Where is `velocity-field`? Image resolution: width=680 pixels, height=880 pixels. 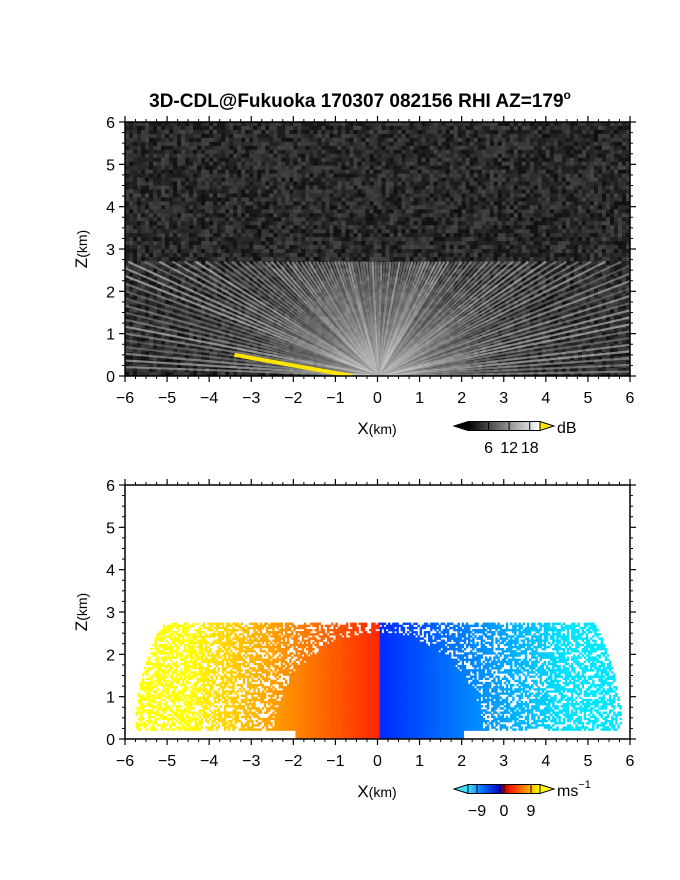
velocity-field is located at coordinates (378, 680).